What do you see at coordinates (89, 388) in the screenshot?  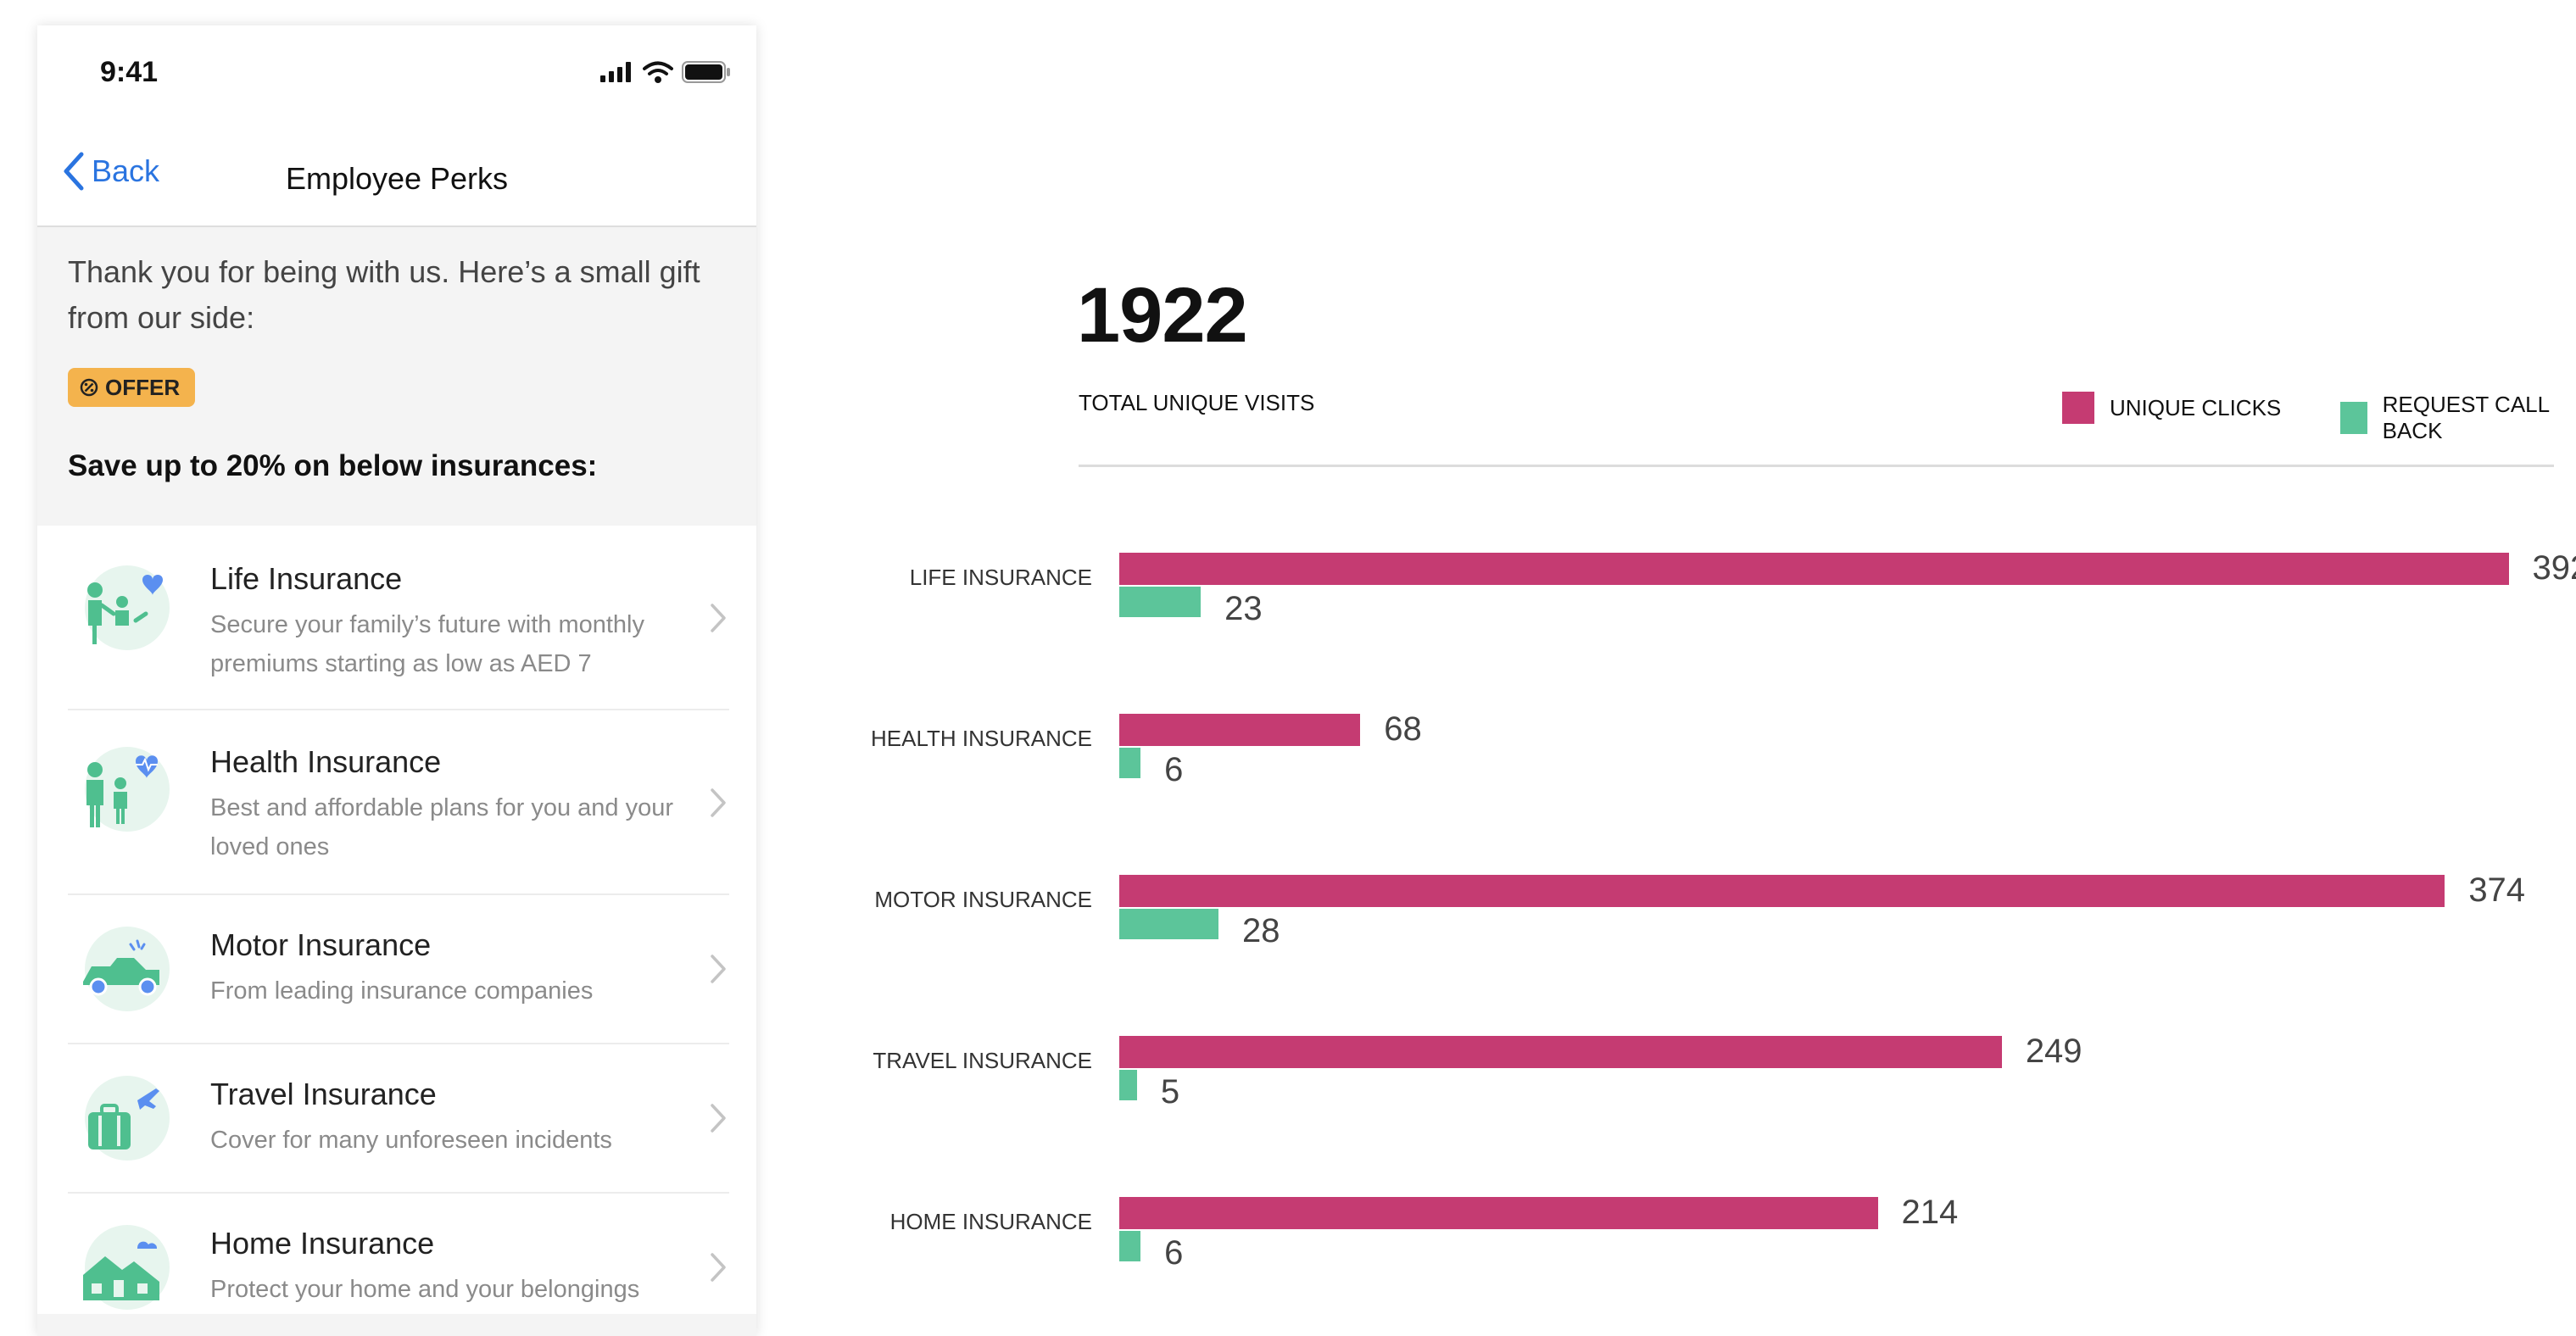 I see `percent-icon` at bounding box center [89, 388].